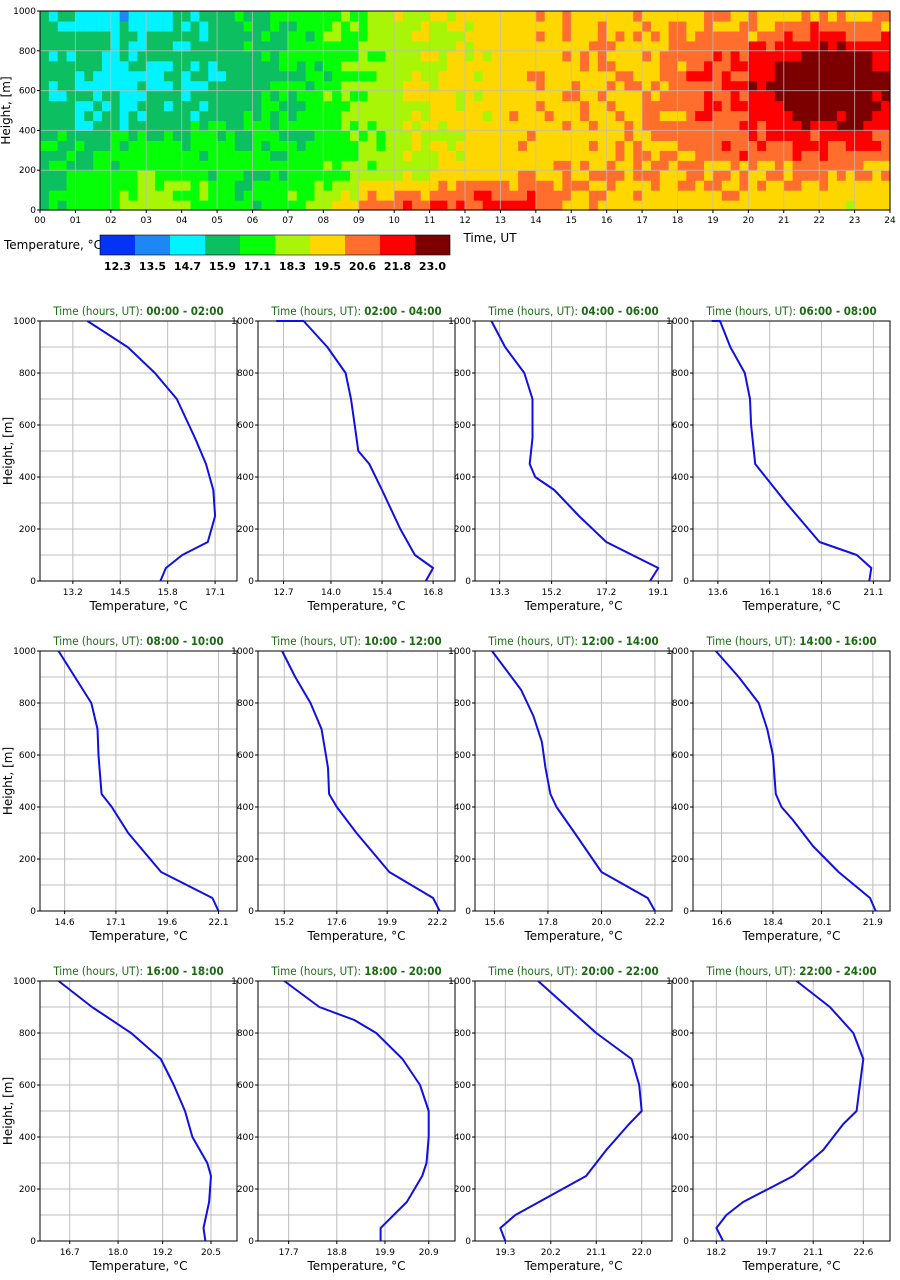 The height and width of the screenshot is (1280, 900). Describe the element at coordinates (27, 1034) in the screenshot. I see `profile-y-tick-label: 800` at that location.